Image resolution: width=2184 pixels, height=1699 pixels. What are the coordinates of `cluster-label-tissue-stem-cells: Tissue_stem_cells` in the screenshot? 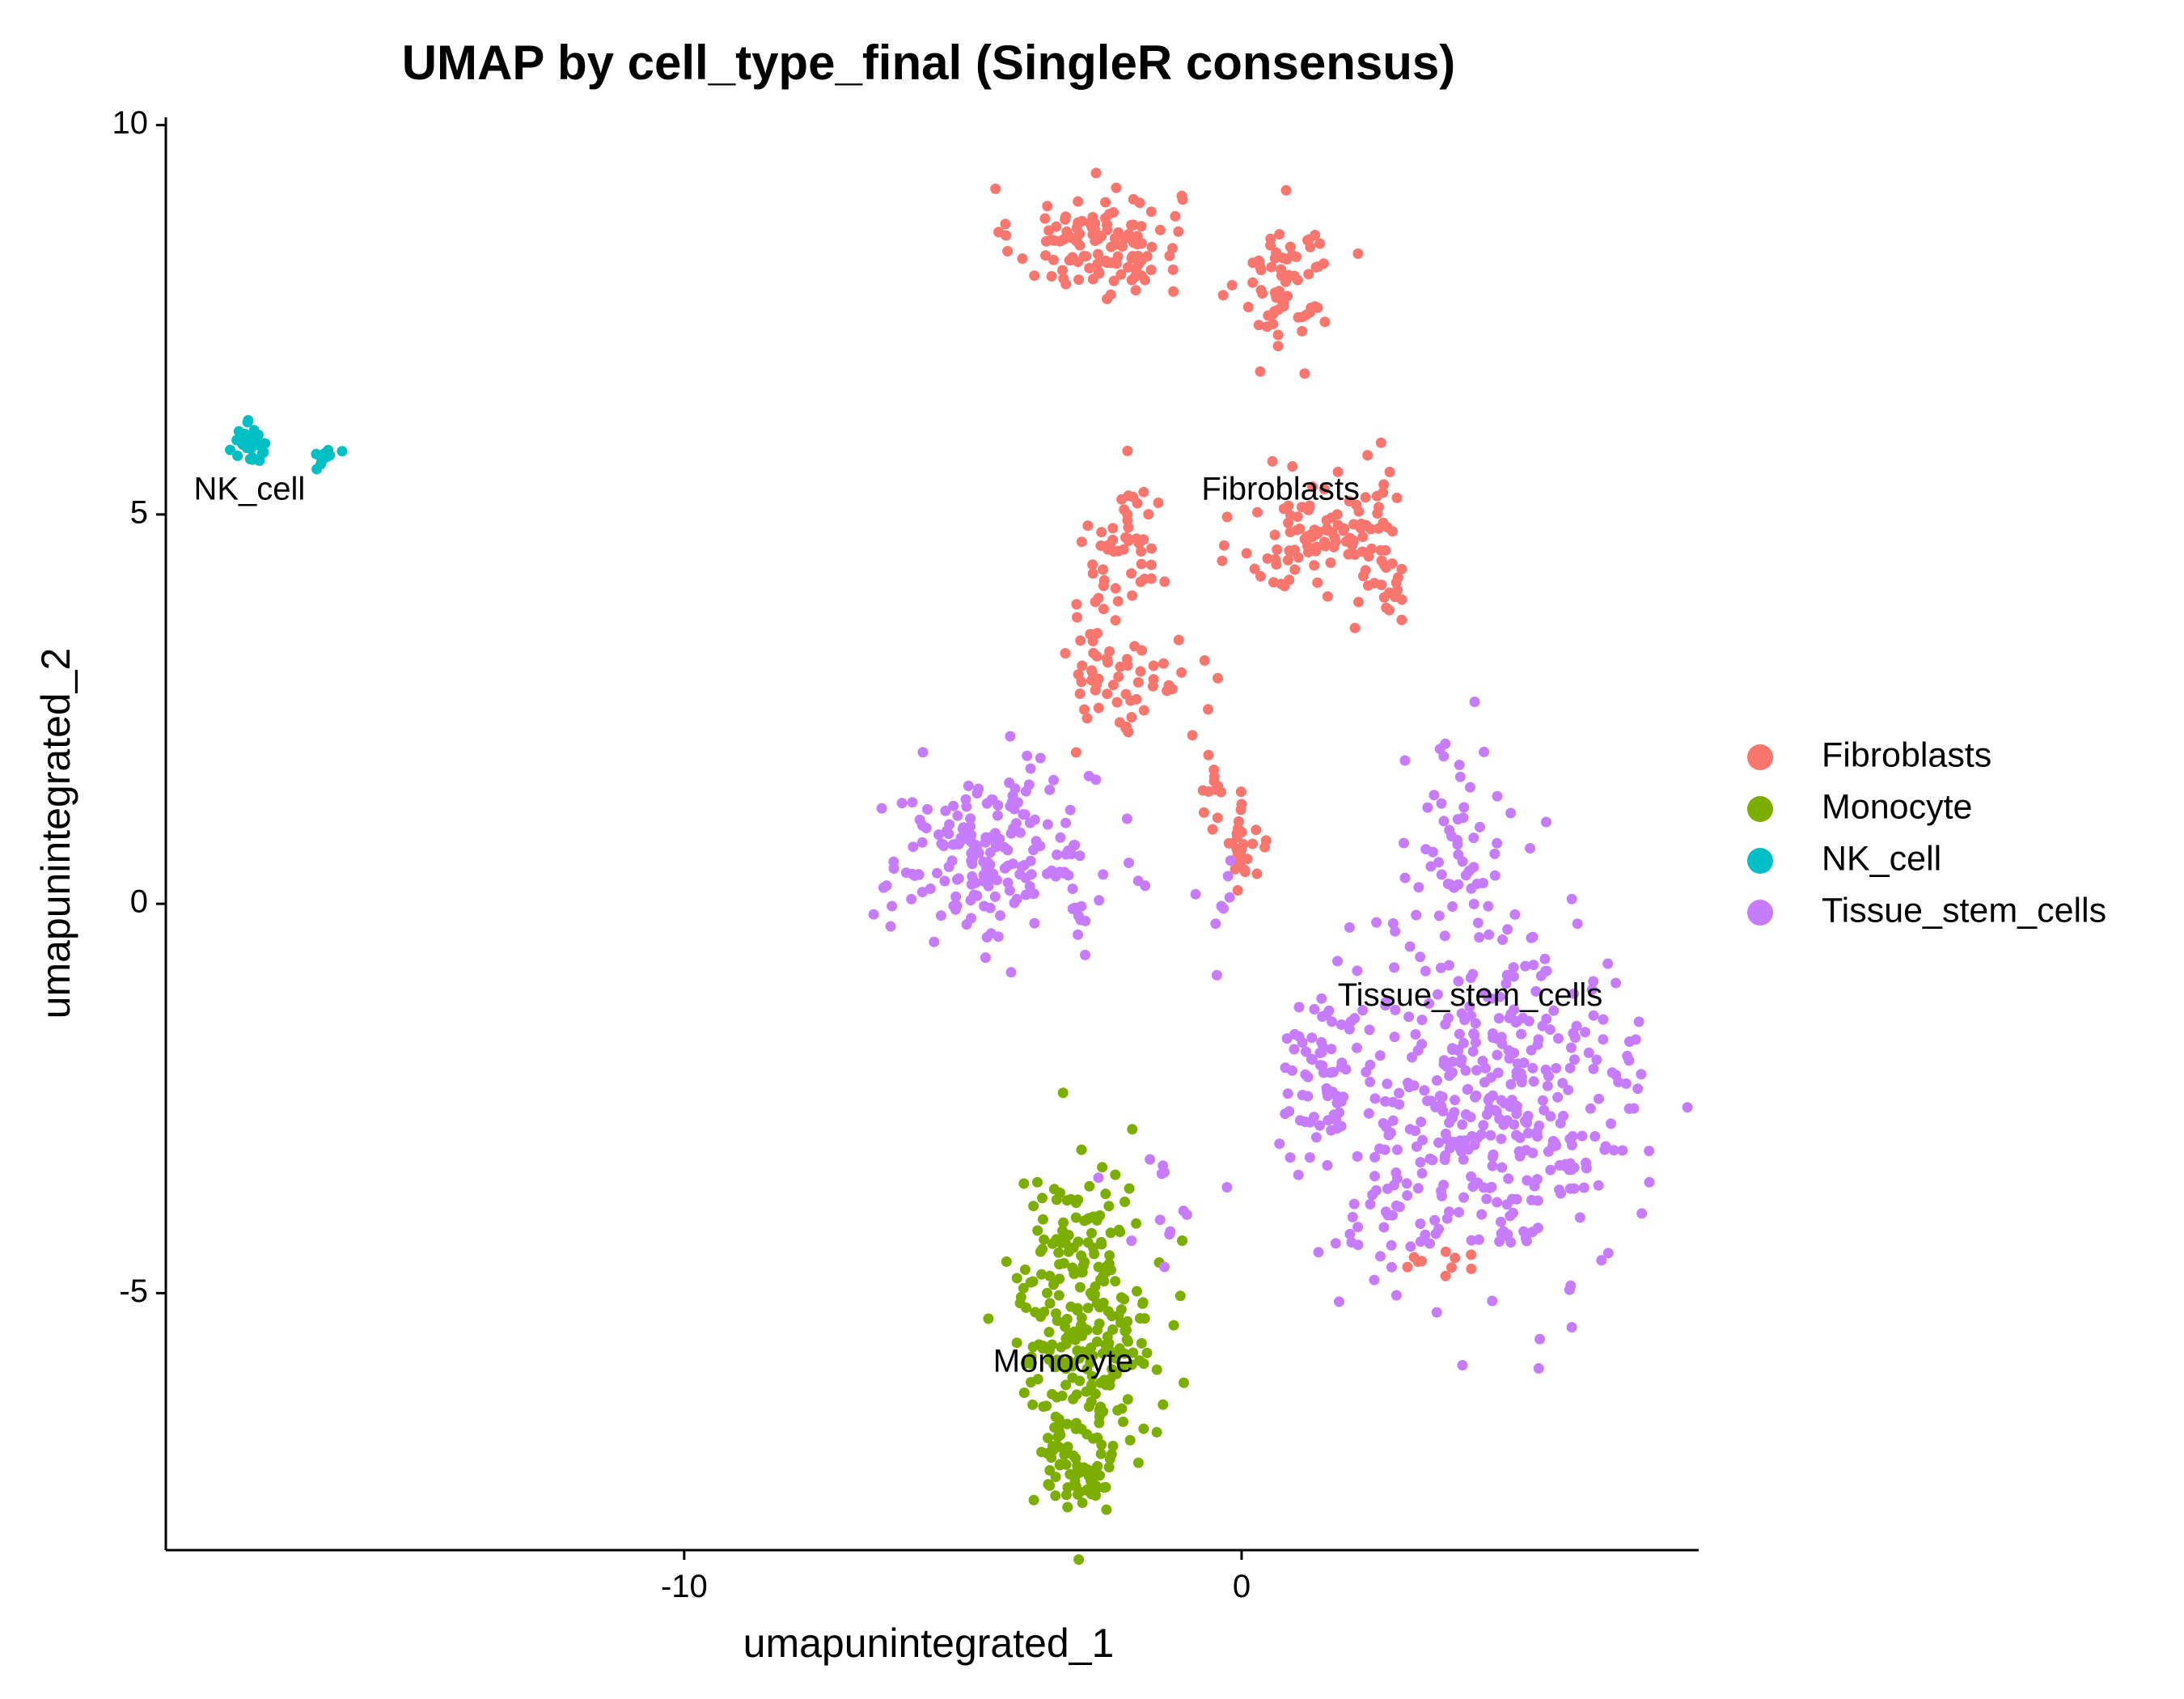 It's located at (1471, 995).